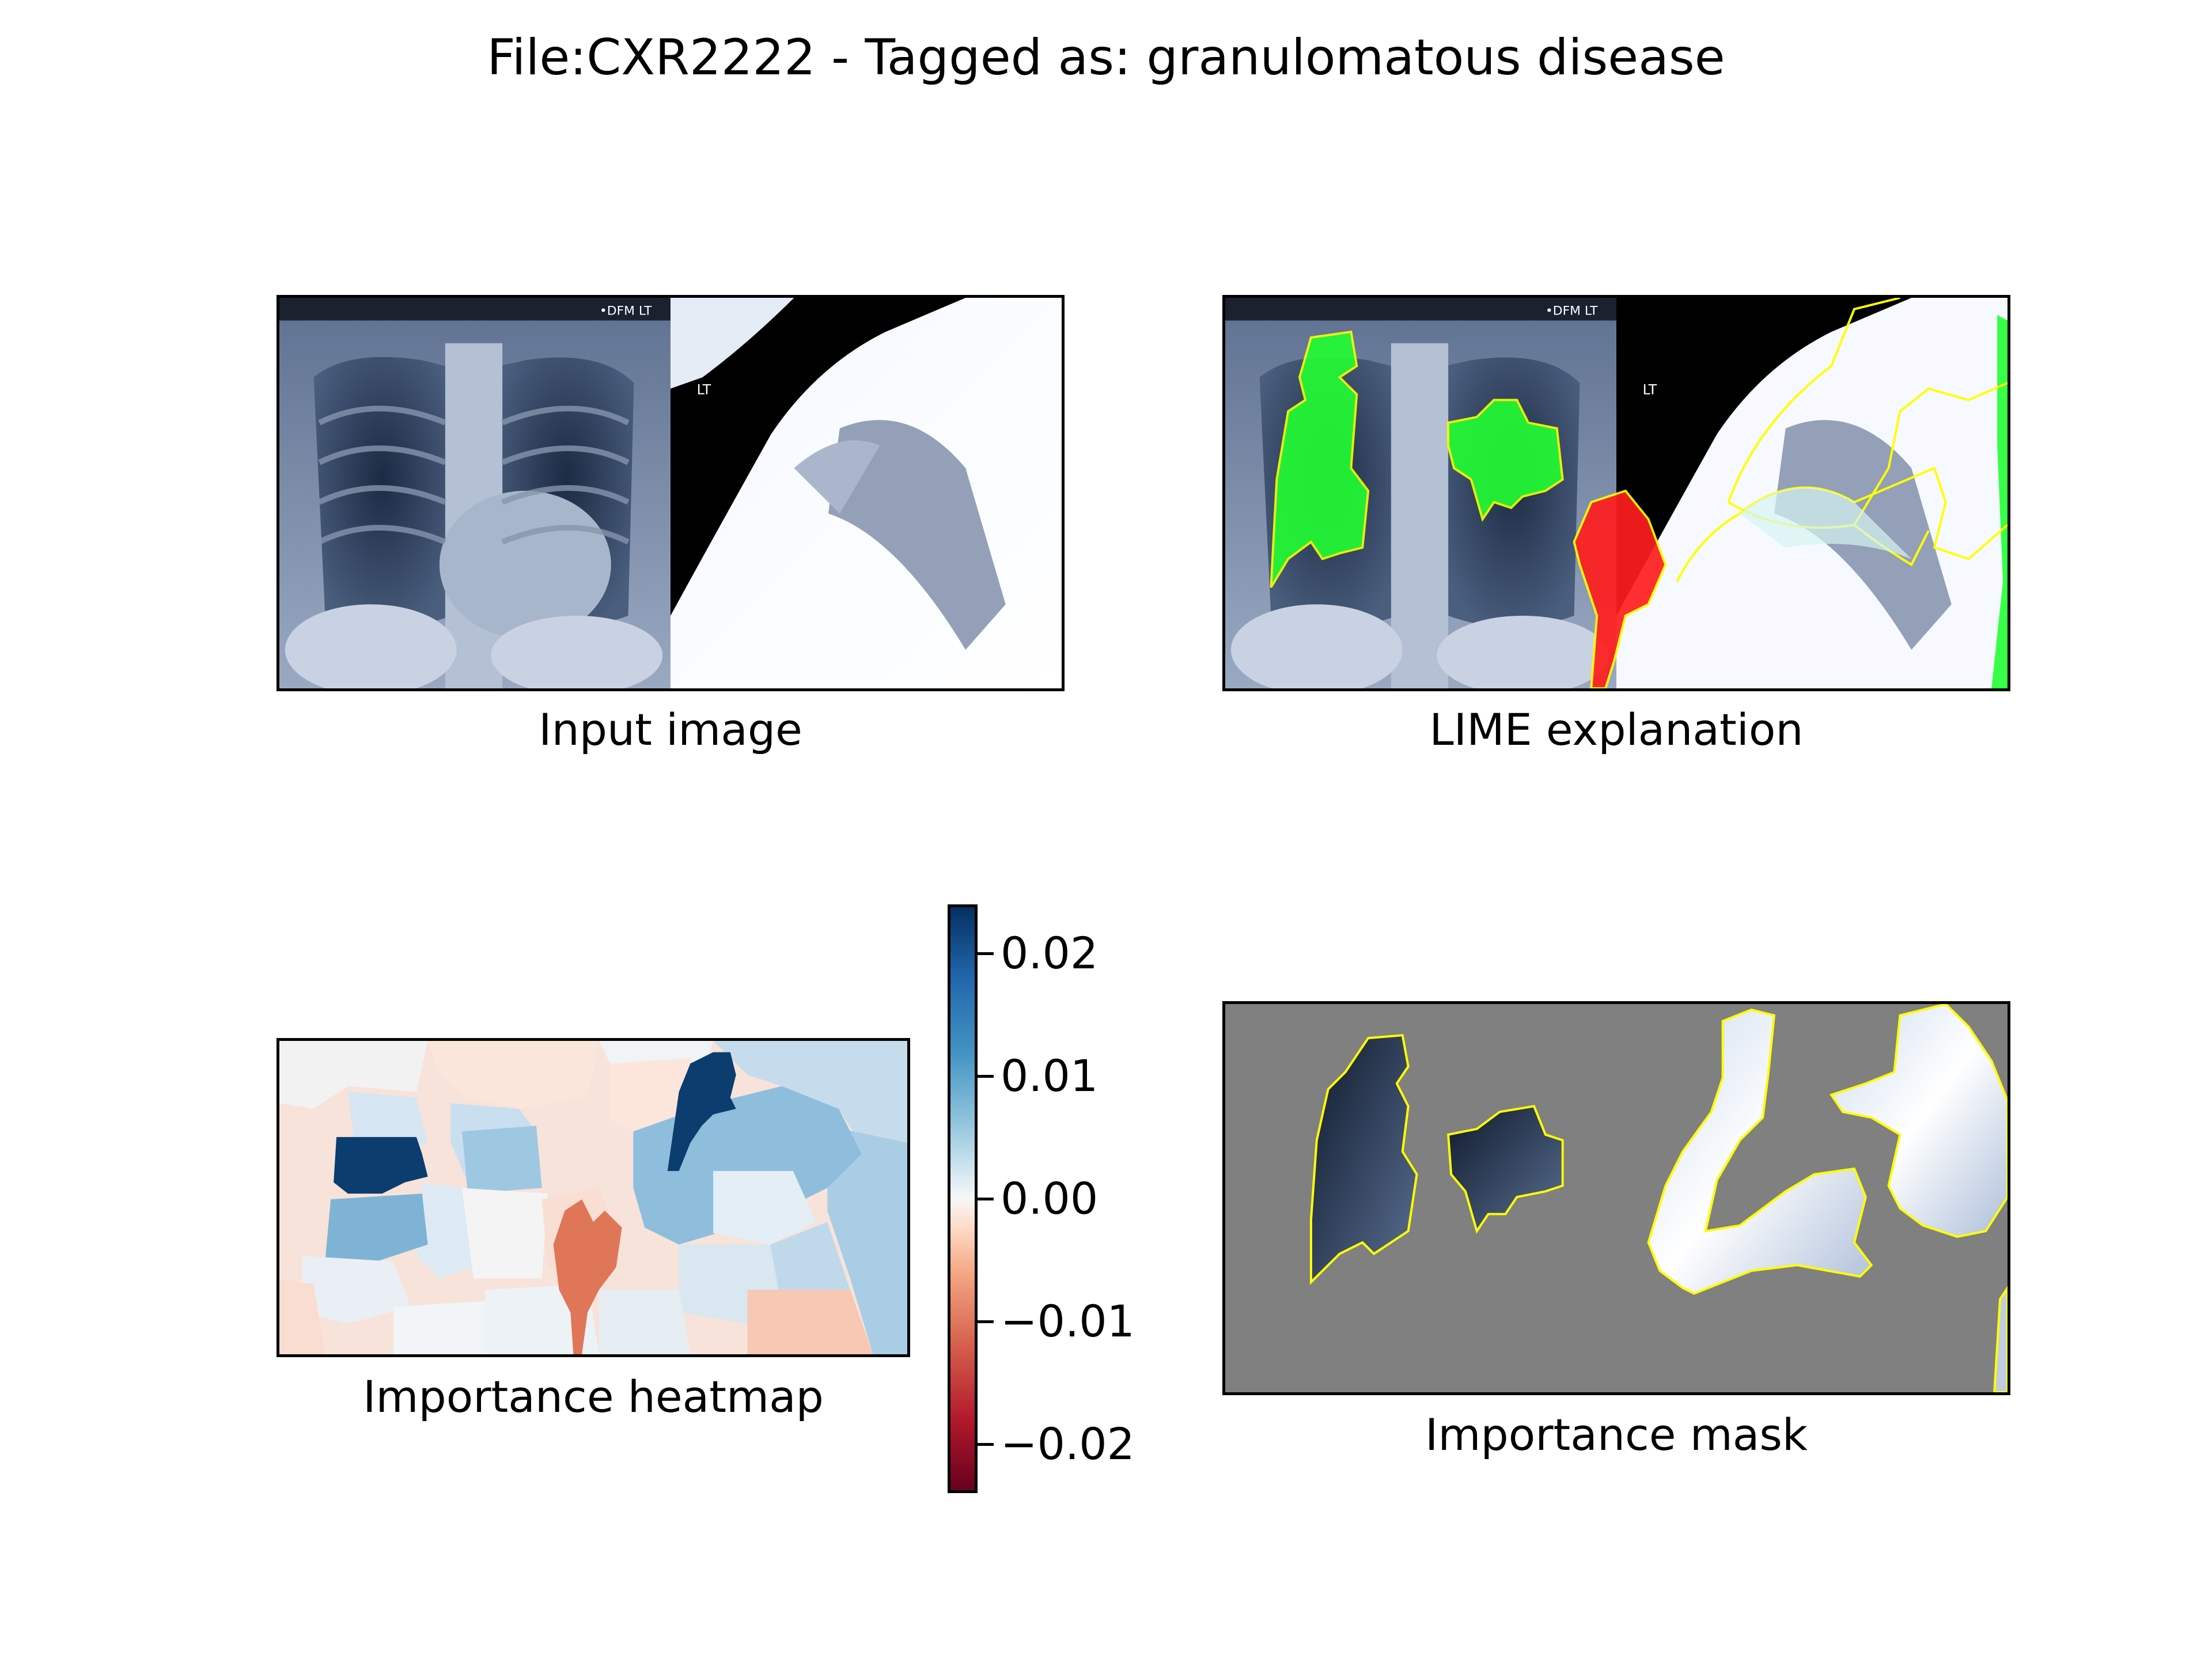 This screenshot has width=2212, height=1659. I want to click on importance-heatmap-image, so click(593, 1197).